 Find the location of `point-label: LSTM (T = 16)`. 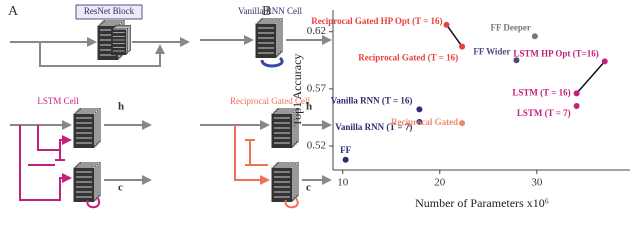

point-label: LSTM (T = 16) is located at coordinates (541, 92).